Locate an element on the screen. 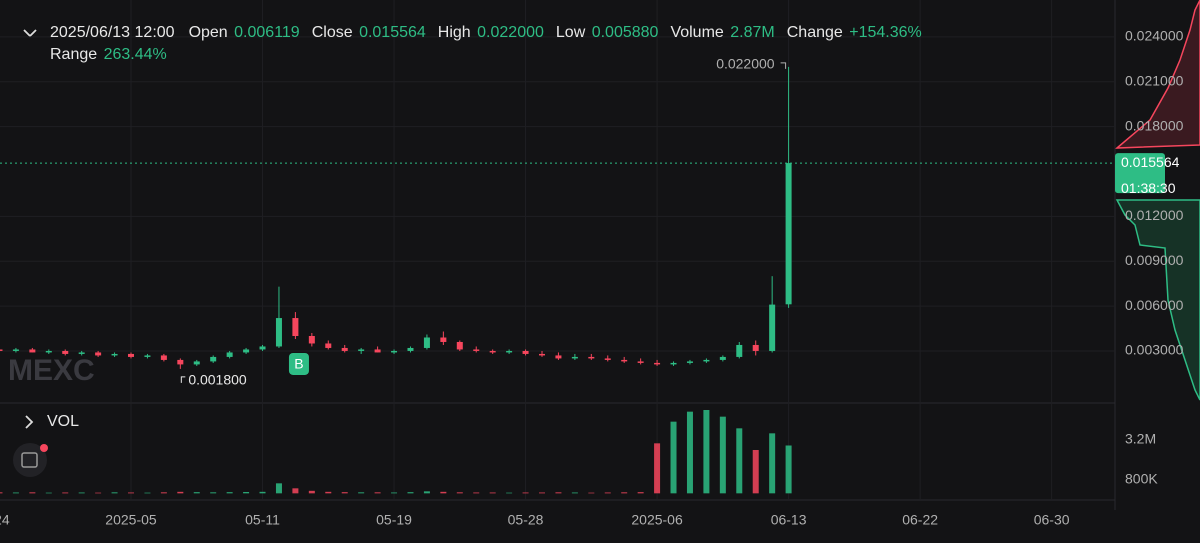 The height and width of the screenshot is (543, 1200). y-tick-label: 0.006000 is located at coordinates (1154, 305).